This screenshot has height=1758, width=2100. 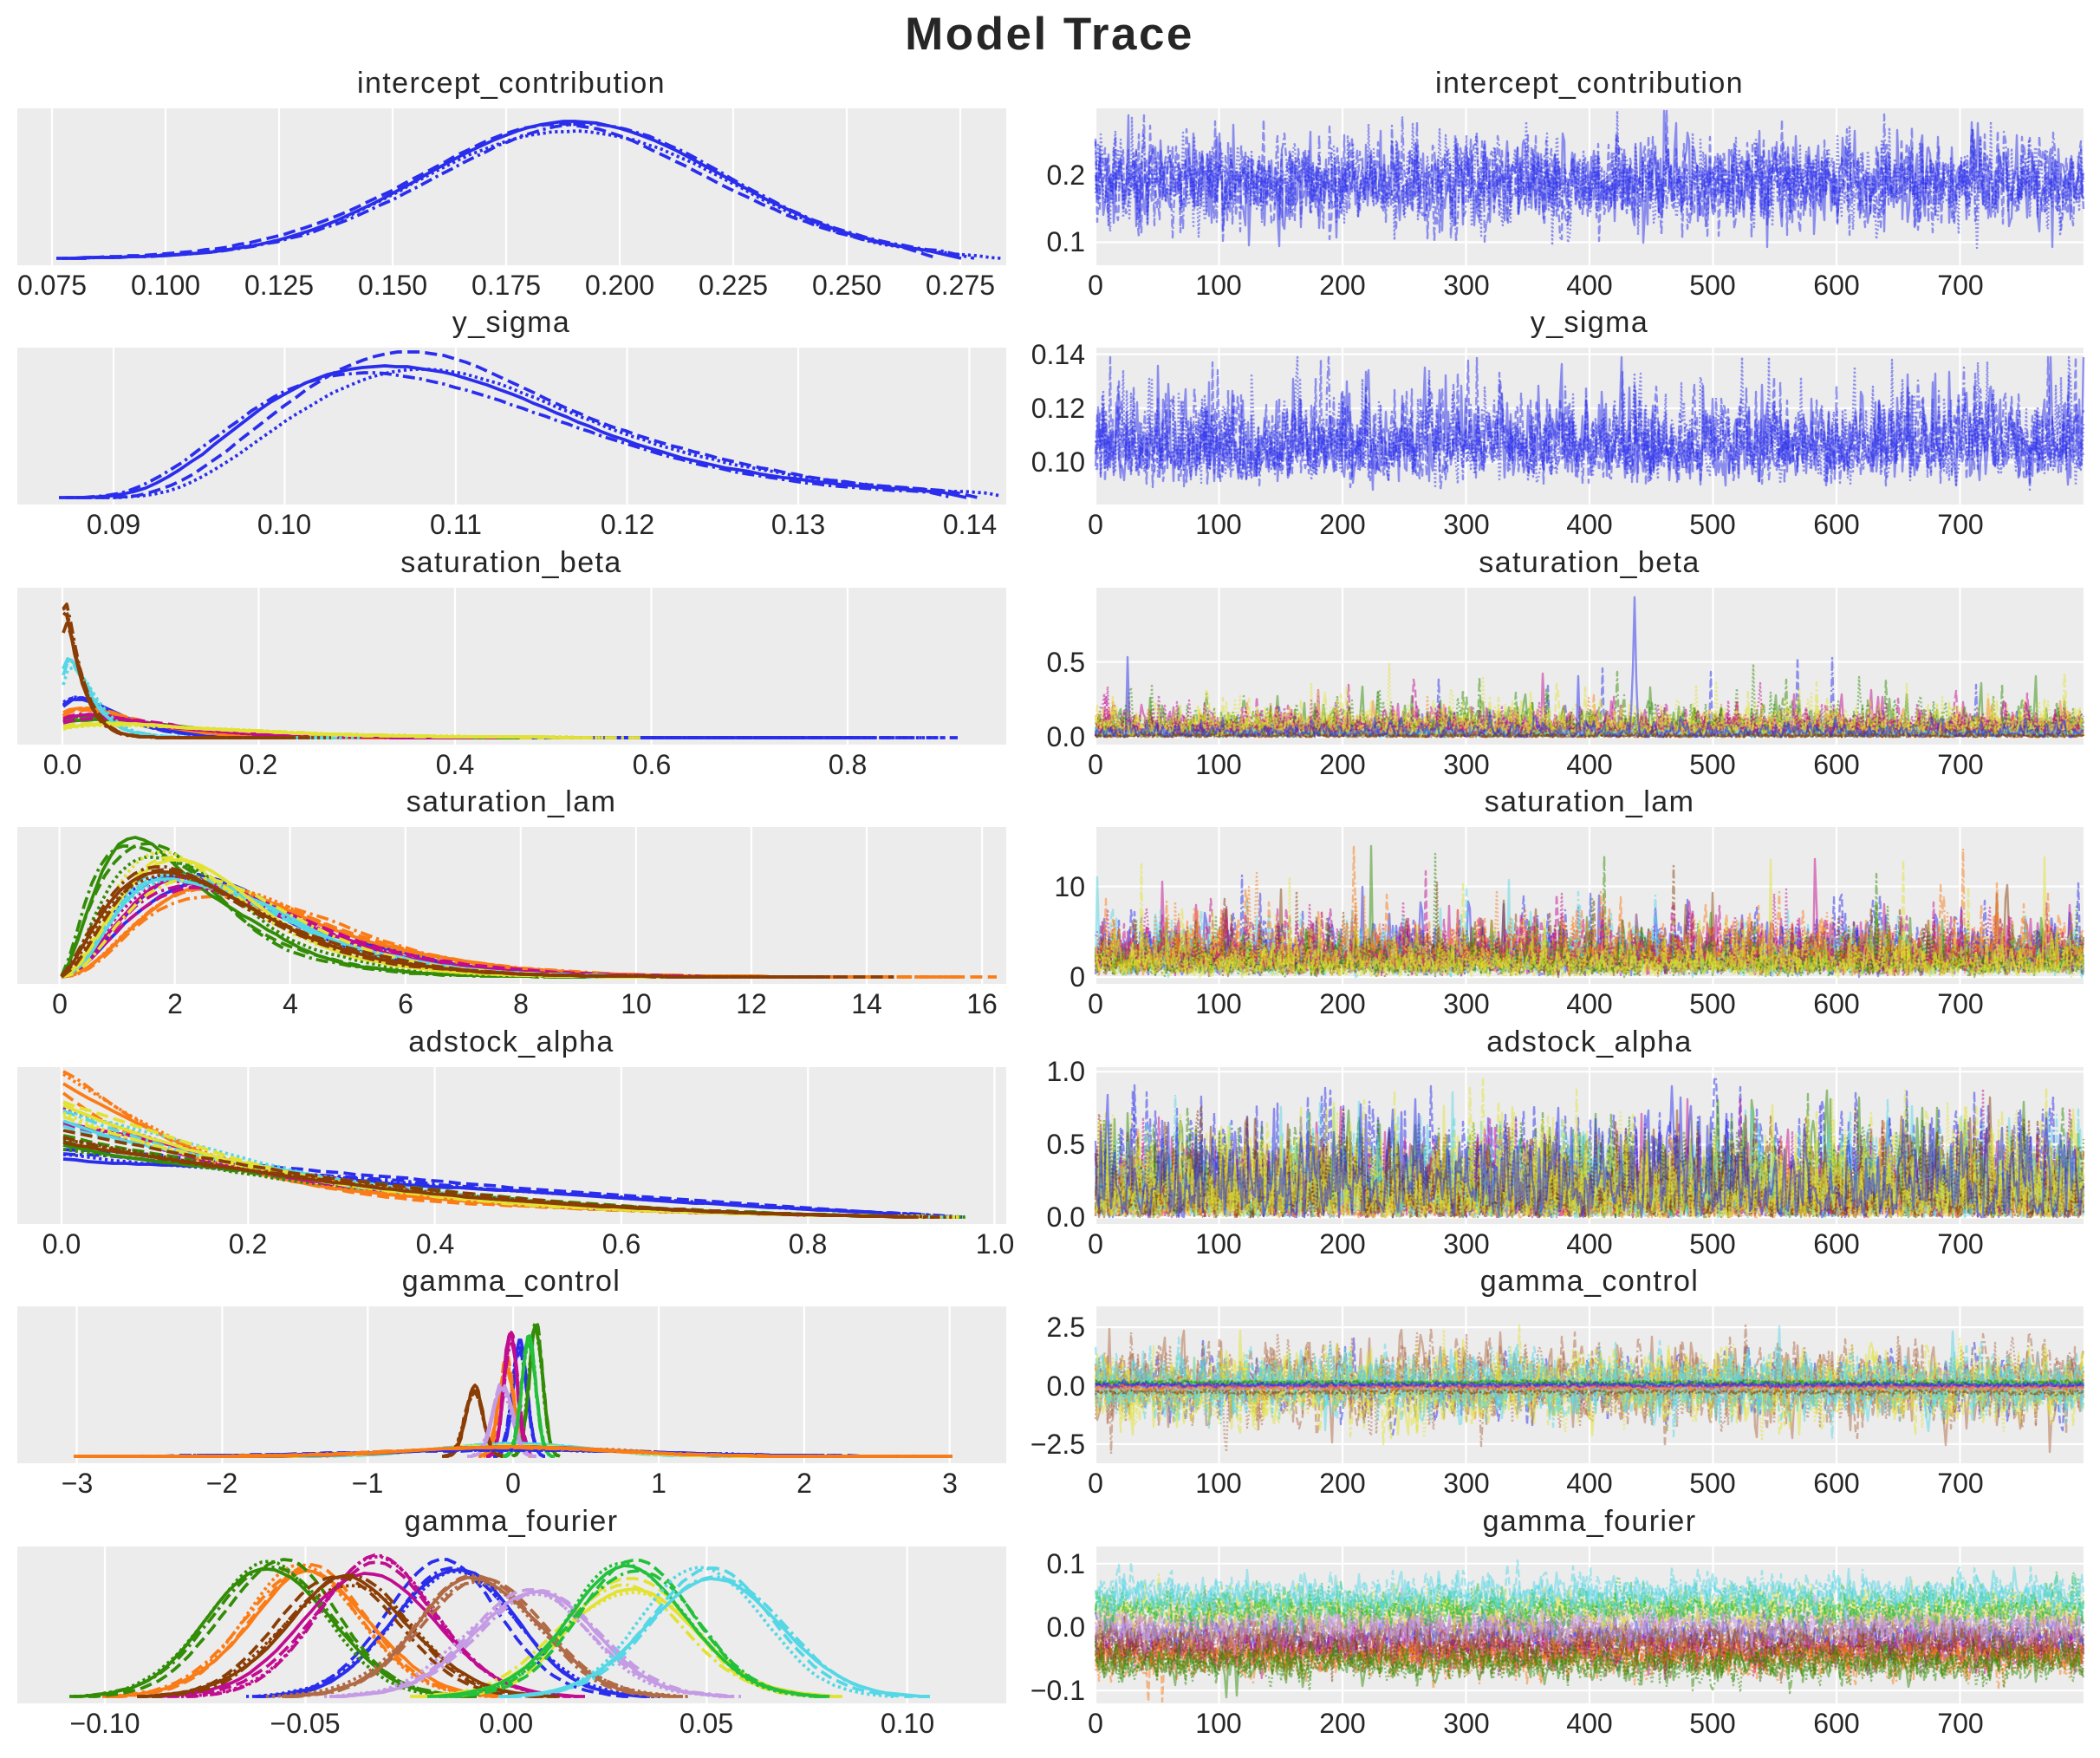 What do you see at coordinates (105, 1723) in the screenshot?
I see `svg-text: −0.10` at bounding box center [105, 1723].